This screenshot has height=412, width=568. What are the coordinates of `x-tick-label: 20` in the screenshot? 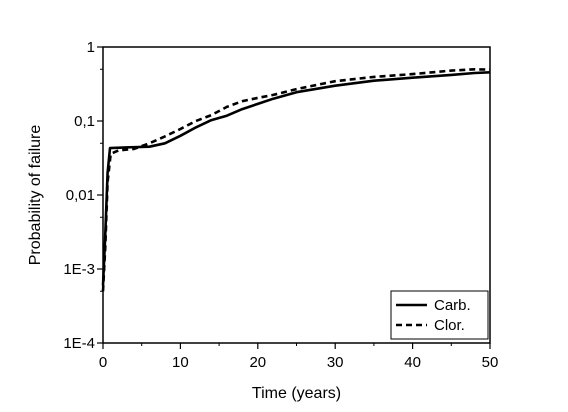 It's located at (257, 362).